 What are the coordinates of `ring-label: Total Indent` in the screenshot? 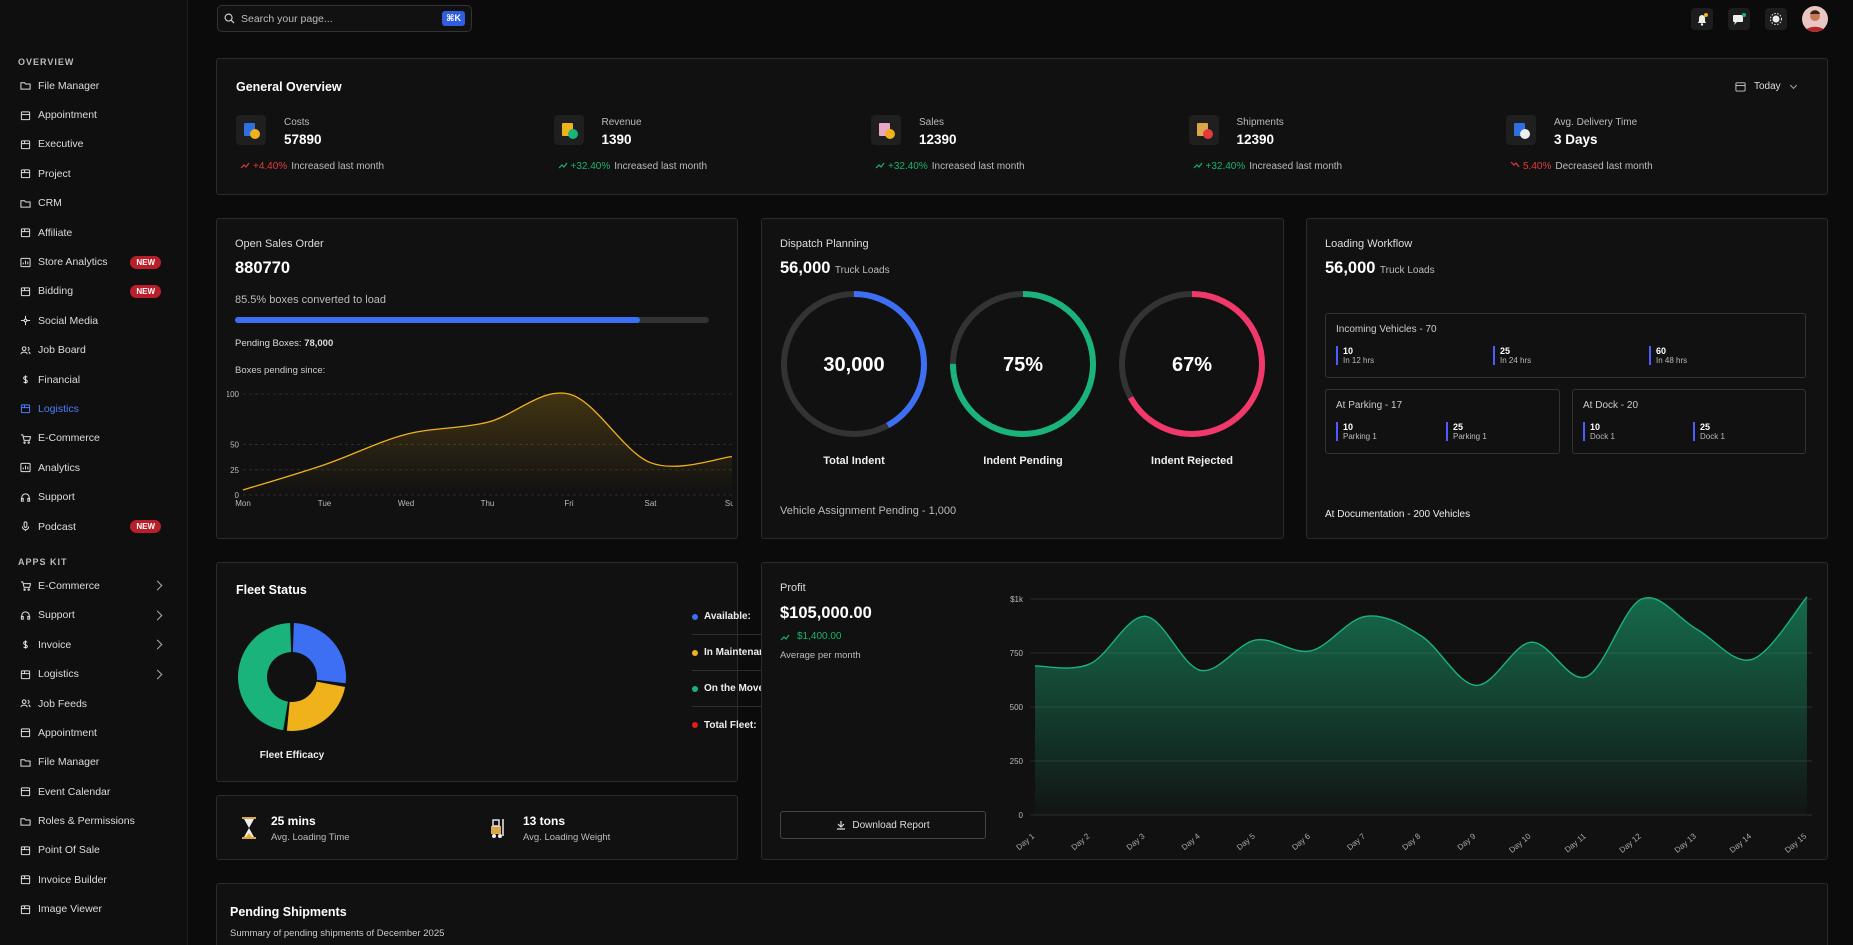 It's located at (854, 461).